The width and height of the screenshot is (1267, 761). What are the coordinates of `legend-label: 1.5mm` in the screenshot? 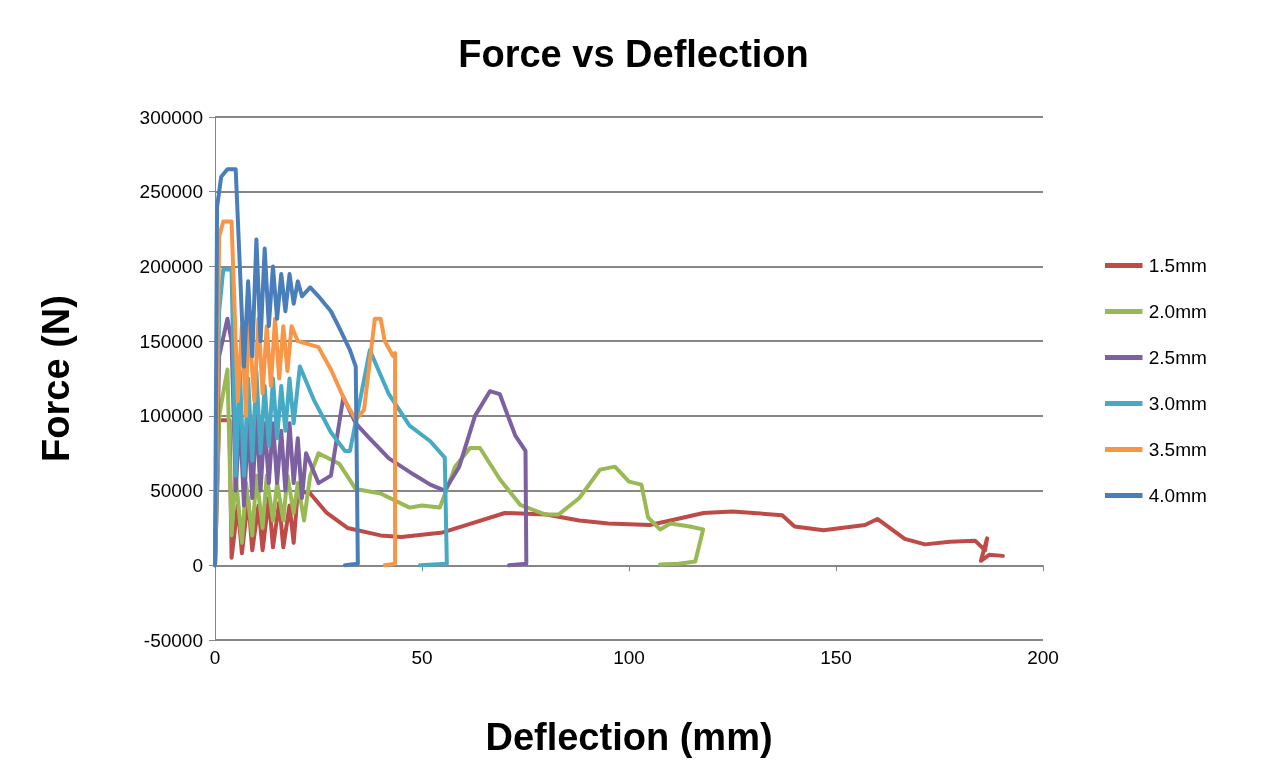 It's located at (1177, 265).